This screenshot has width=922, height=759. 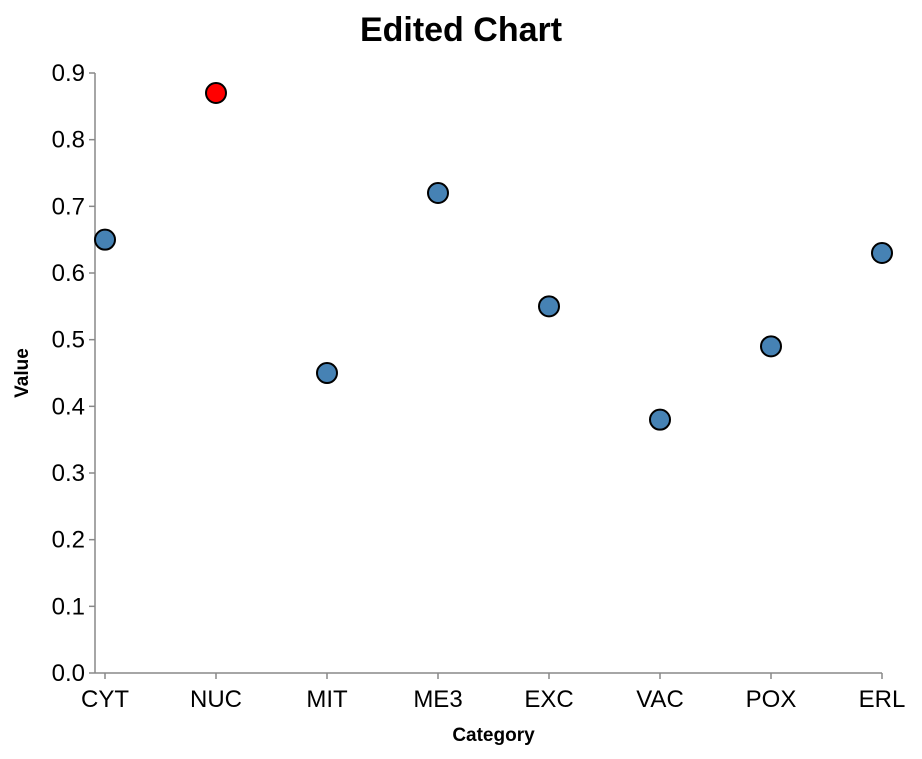 What do you see at coordinates (216, 699) in the screenshot?
I see `x-tick-label: NUC` at bounding box center [216, 699].